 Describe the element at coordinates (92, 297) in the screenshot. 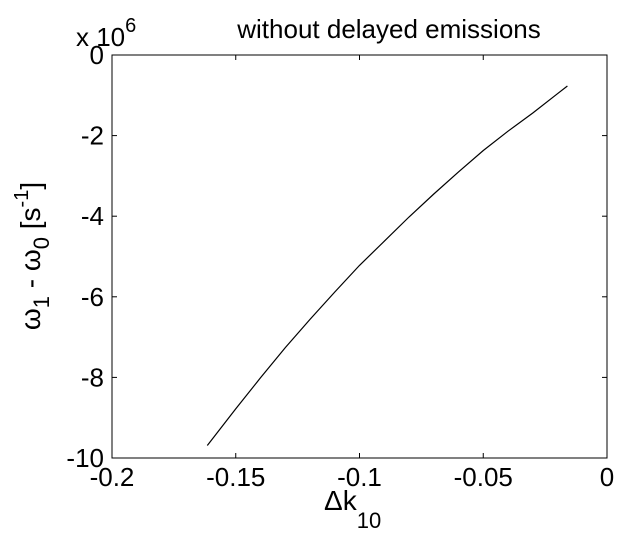

I see `y-tick-label: -6` at that location.